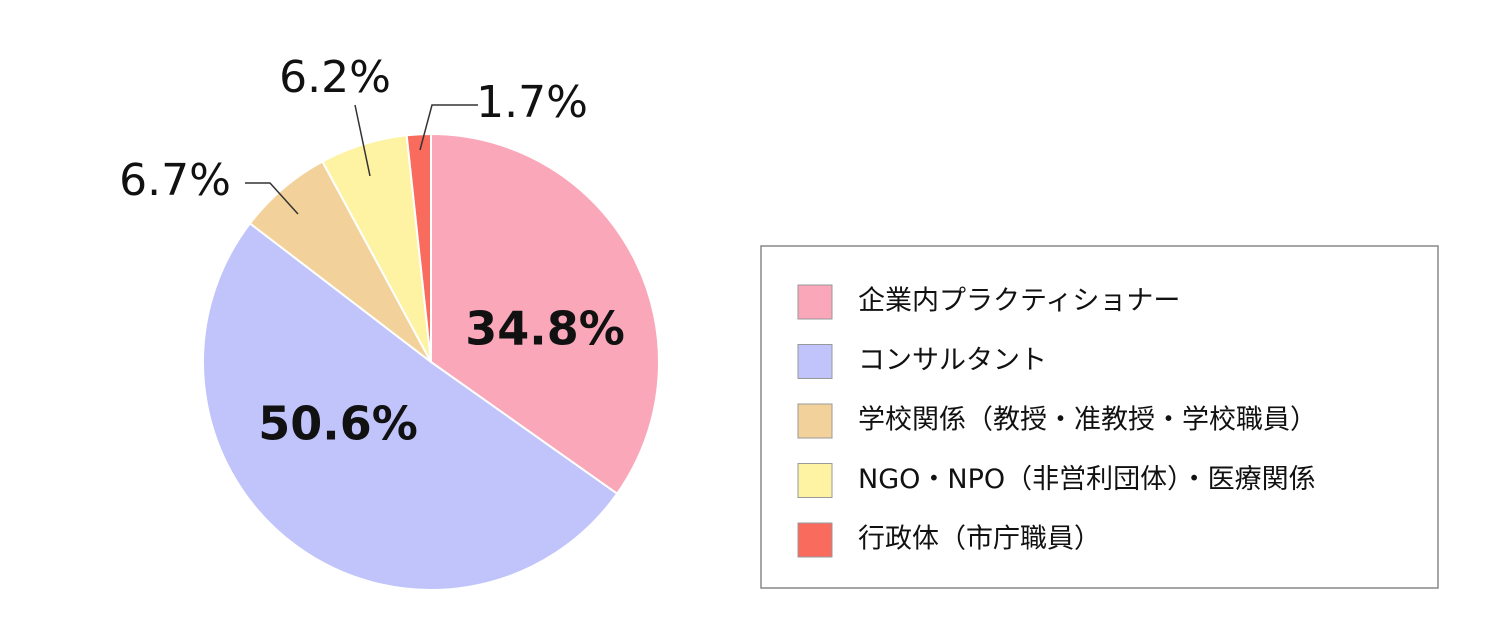 Image resolution: width=1500 pixels, height=623 pixels. I want to click on data-label: 50.6%, so click(338, 424).